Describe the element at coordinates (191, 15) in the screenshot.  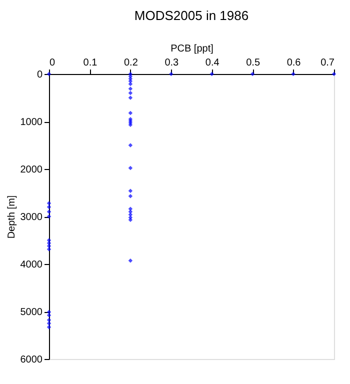
I see `chart-title: MODS2005 in 1986` at that location.